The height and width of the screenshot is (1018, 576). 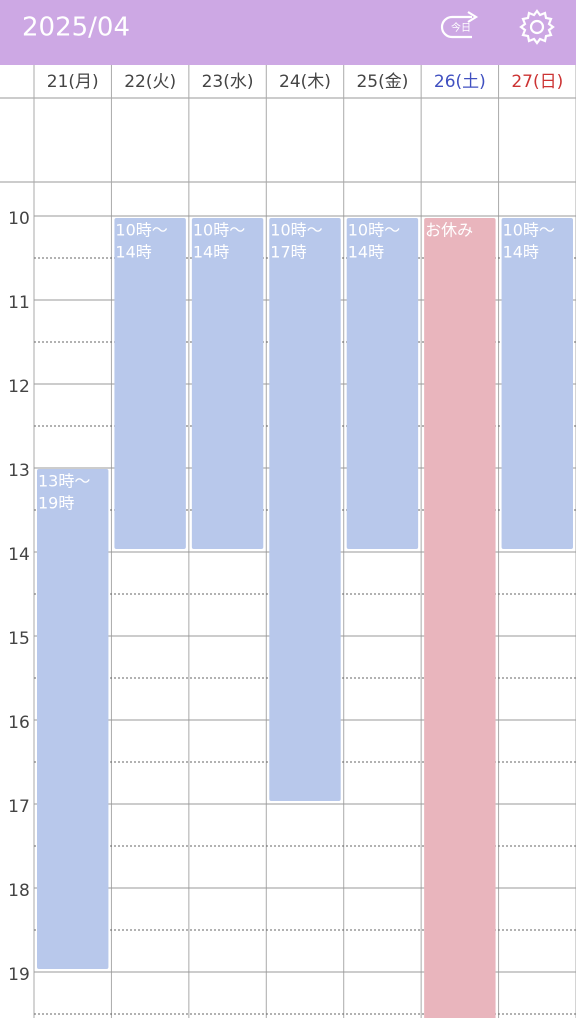 What do you see at coordinates (449, 230) in the screenshot?
I see `event-text: お休み` at bounding box center [449, 230].